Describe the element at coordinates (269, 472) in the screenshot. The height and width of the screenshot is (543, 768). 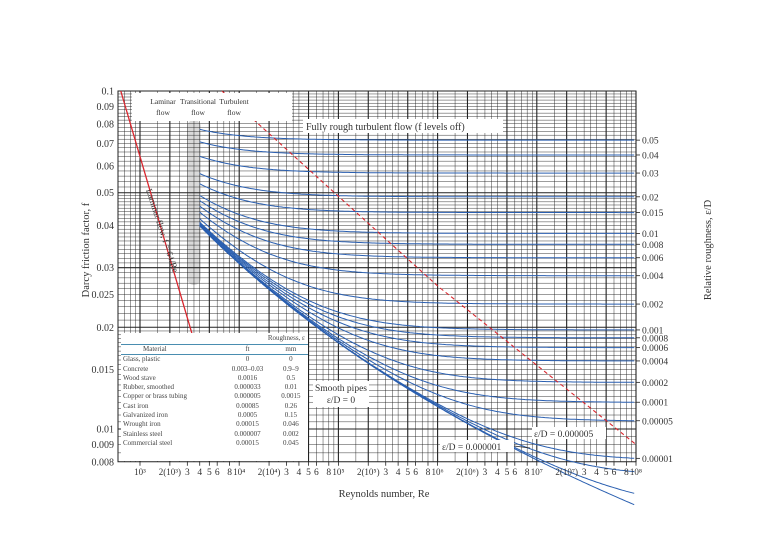
I see `x-tick-label: 2(10⁴)` at that location.